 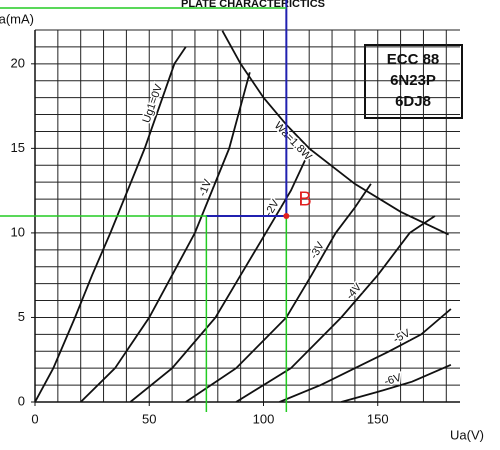 What do you see at coordinates (317, 250) in the screenshot?
I see `curve-label: -3V` at bounding box center [317, 250].